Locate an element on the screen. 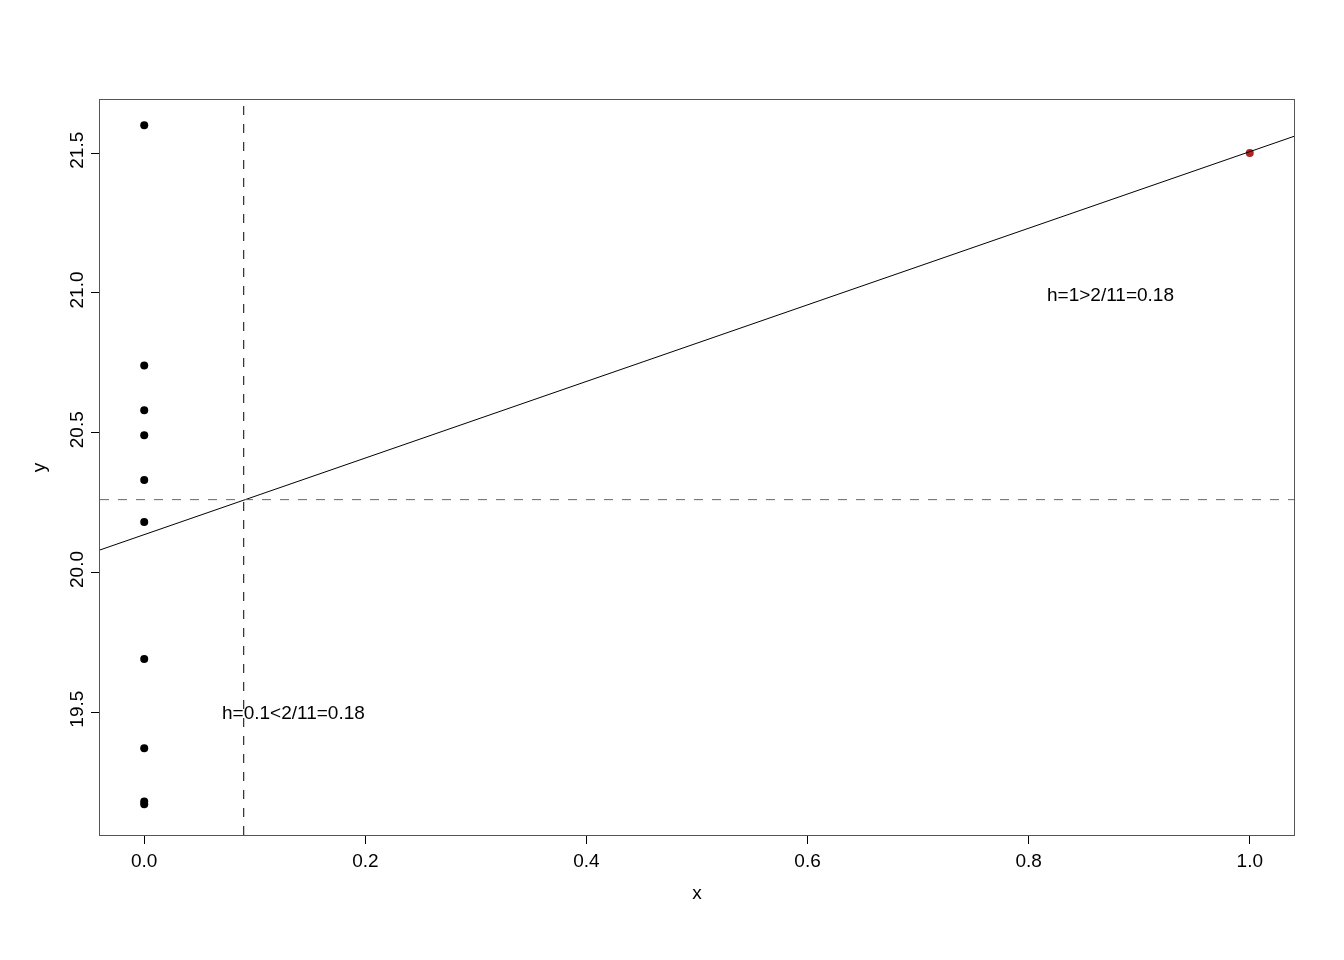  y-tick-label: 21.0 is located at coordinates (77, 290).